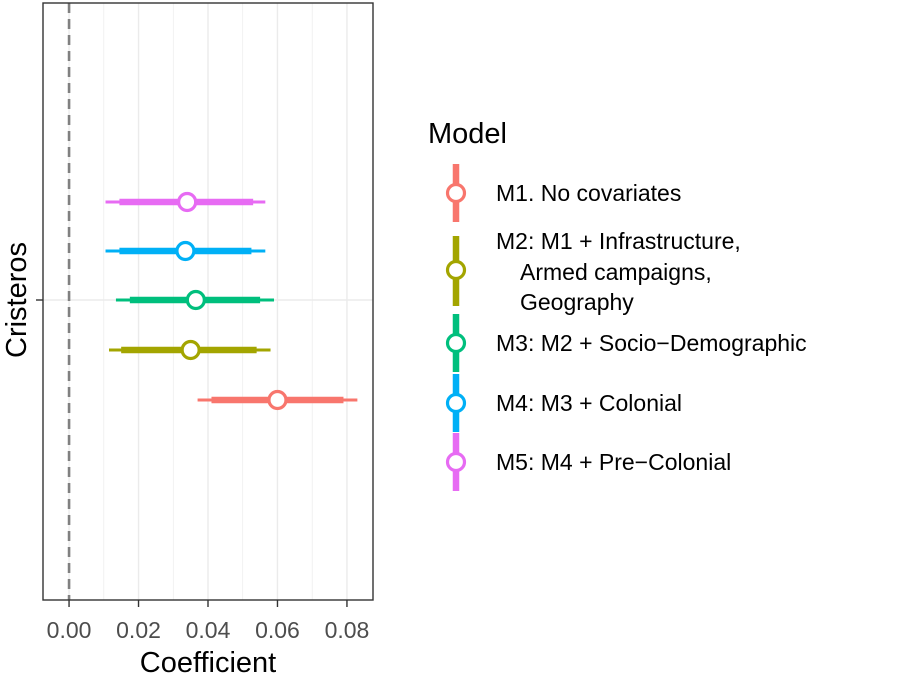  I want to click on interval-marks, so click(231, 301).